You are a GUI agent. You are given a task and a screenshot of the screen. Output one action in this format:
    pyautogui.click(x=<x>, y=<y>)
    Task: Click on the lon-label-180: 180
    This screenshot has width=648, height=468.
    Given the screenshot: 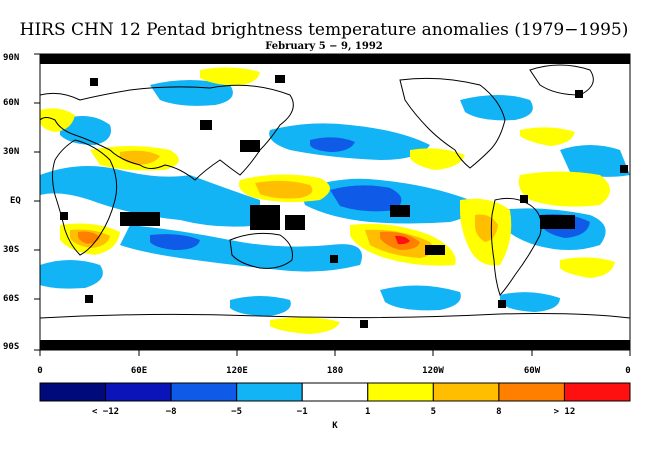 What is the action you would take?
    pyautogui.click(x=335, y=371)
    